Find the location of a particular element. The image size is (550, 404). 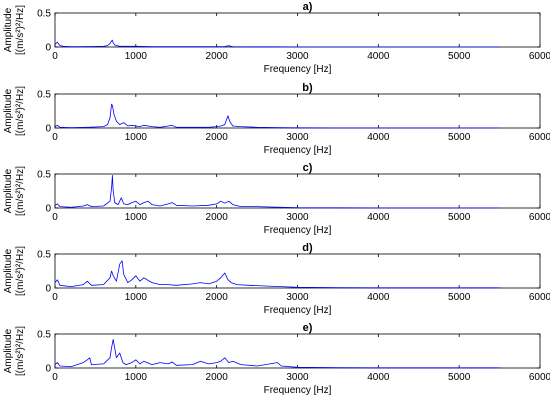

subplot-title: b) is located at coordinates (307, 88).